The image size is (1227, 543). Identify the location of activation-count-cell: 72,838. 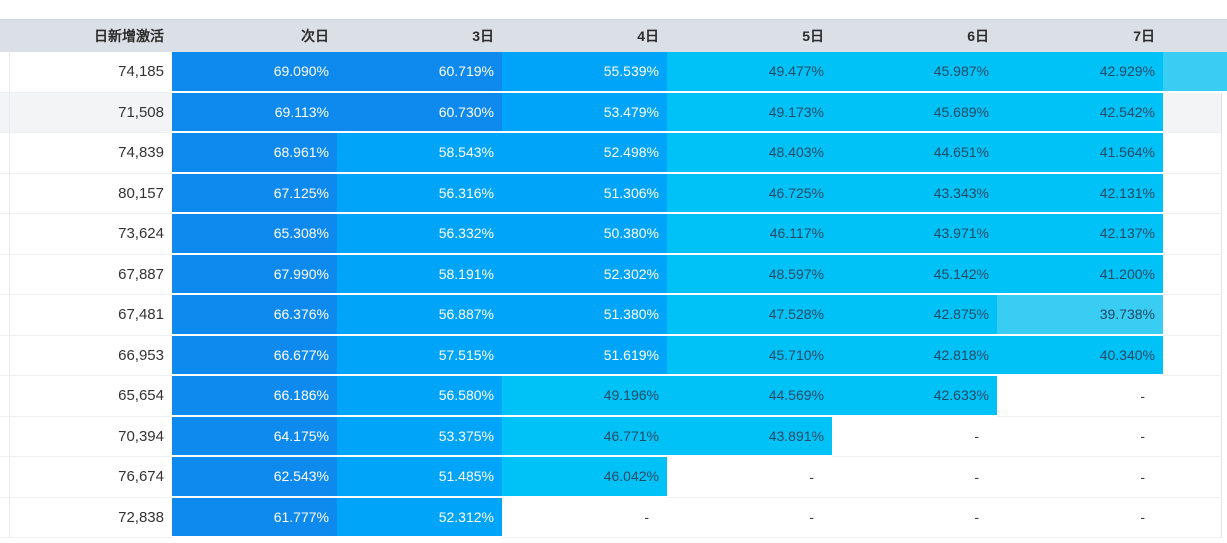
(91, 517).